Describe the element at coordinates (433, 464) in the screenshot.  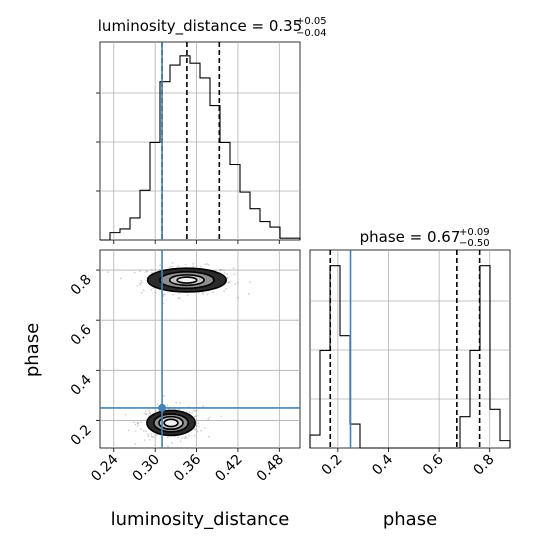
I see `x-tick-label: 0.6` at that location.